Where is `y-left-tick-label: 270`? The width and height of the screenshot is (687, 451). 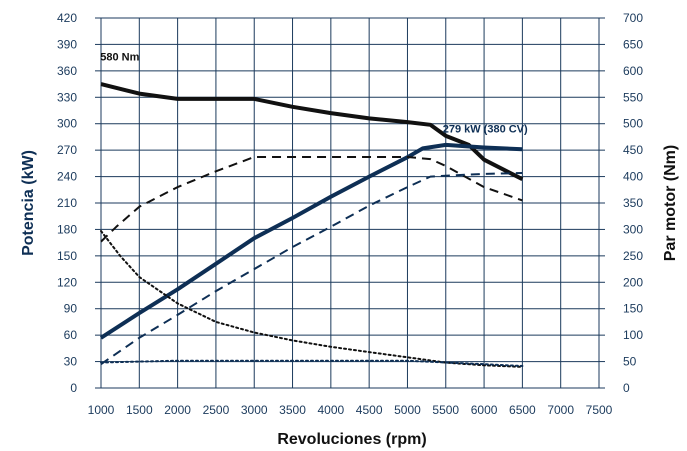
y-left-tick-label: 270 is located at coordinates (67, 150).